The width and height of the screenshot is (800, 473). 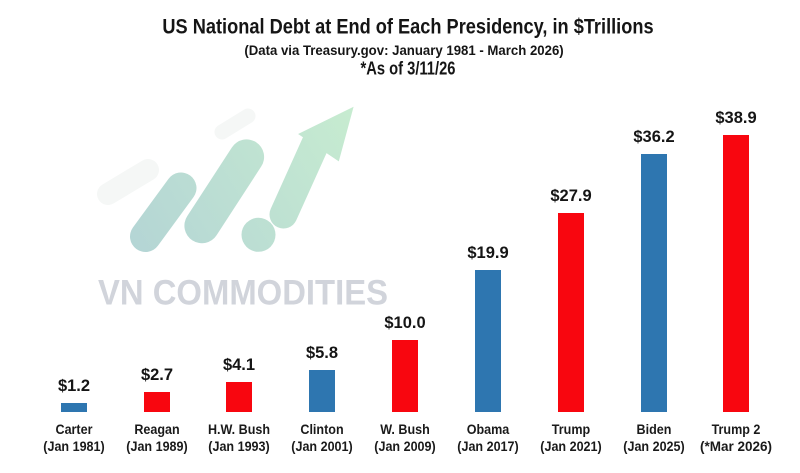 I want to click on svg-text: VN COMMODITIES, so click(x=243, y=293).